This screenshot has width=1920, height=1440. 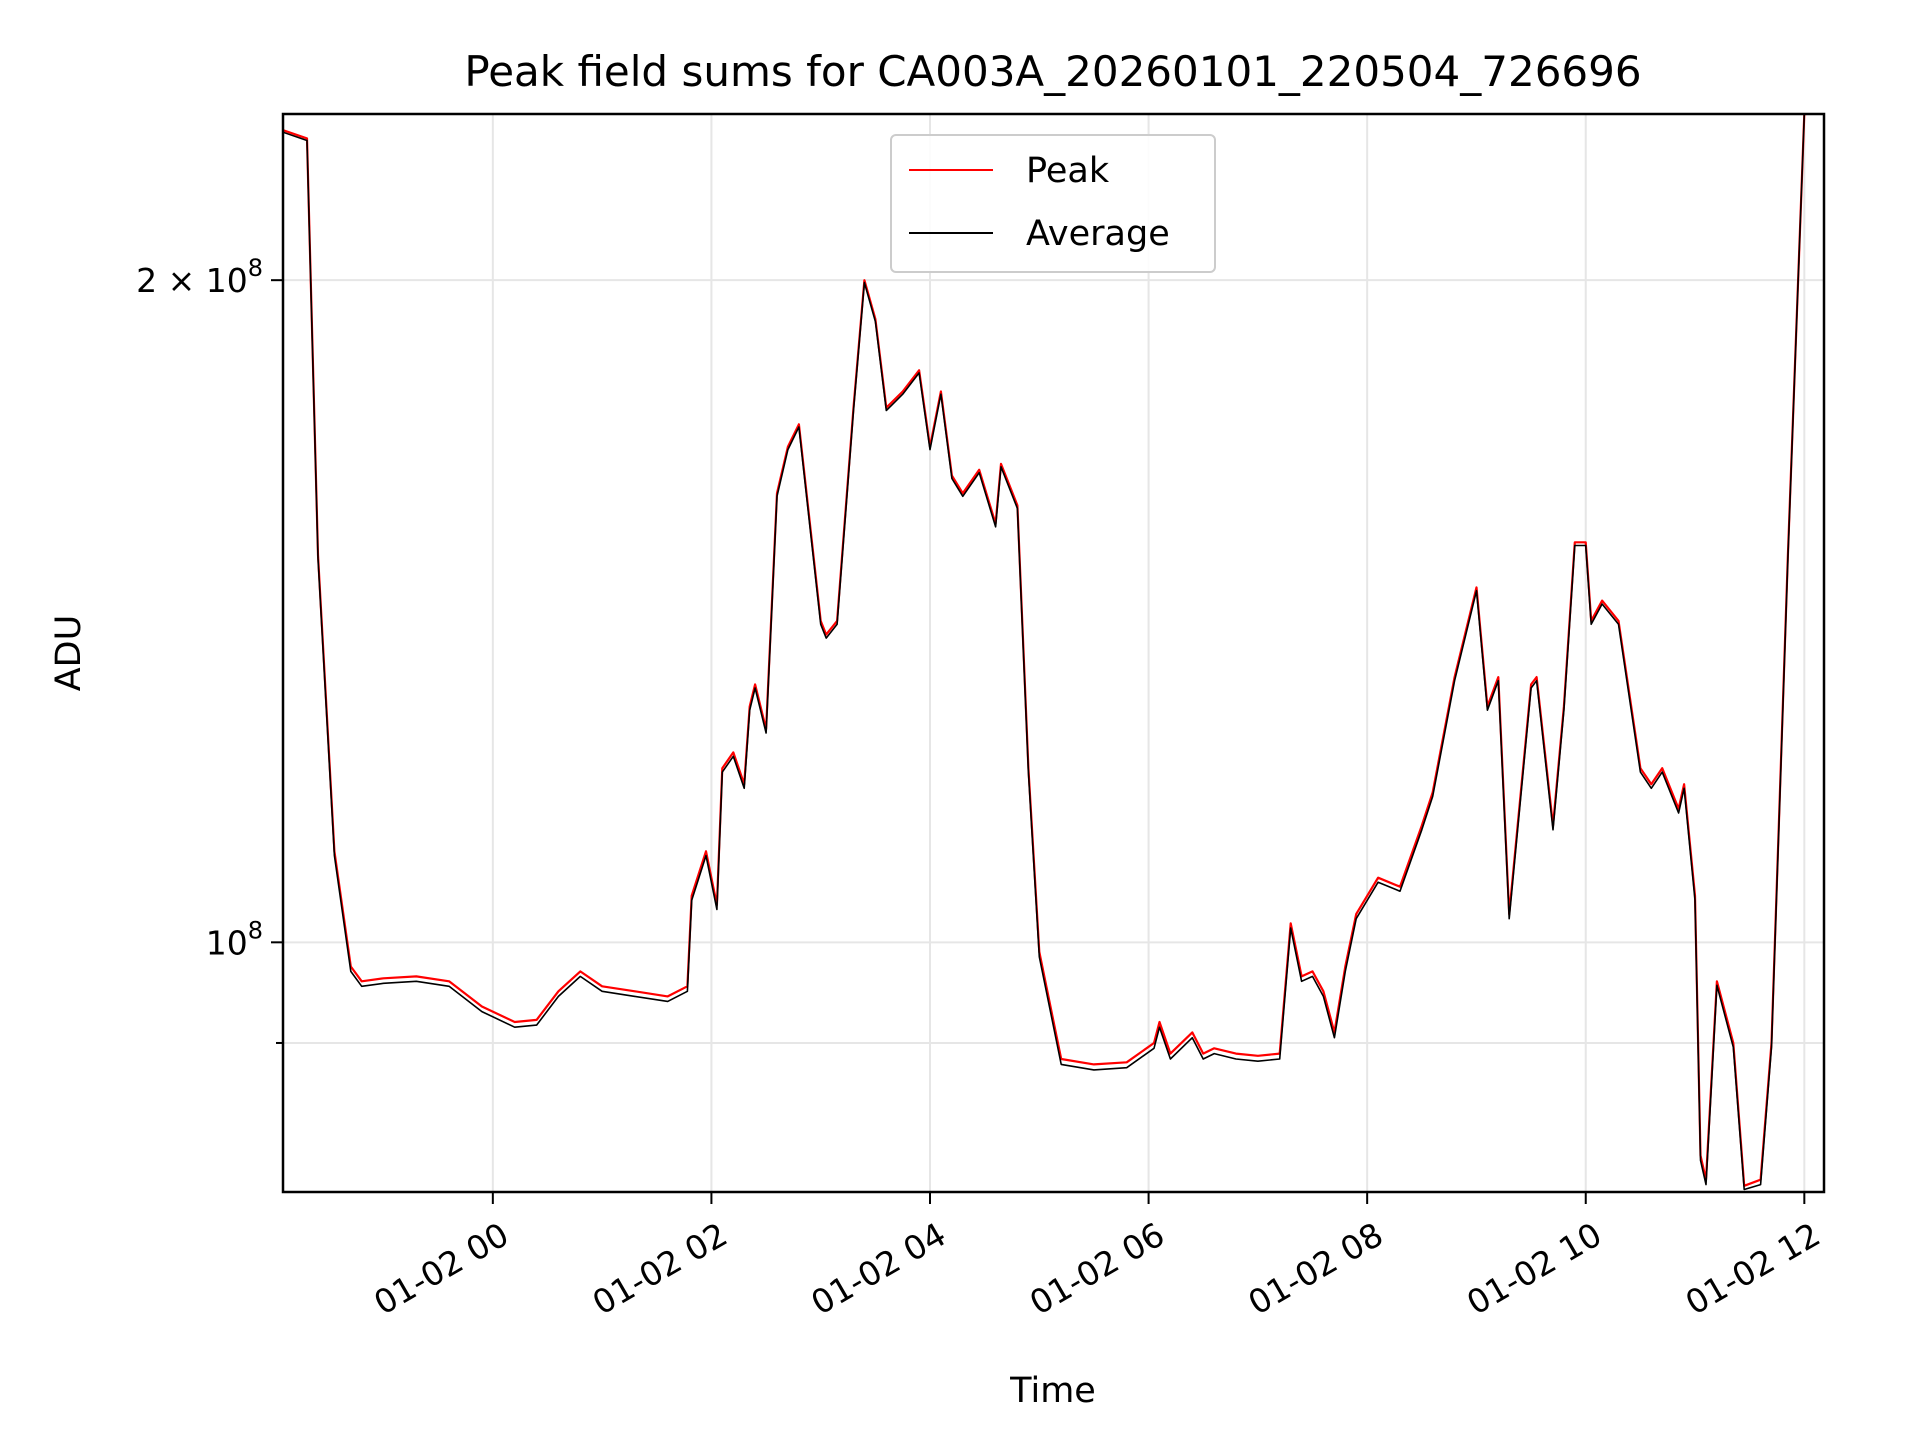 What do you see at coordinates (1053, 203) in the screenshot?
I see `legend: Peak Average` at bounding box center [1053, 203].